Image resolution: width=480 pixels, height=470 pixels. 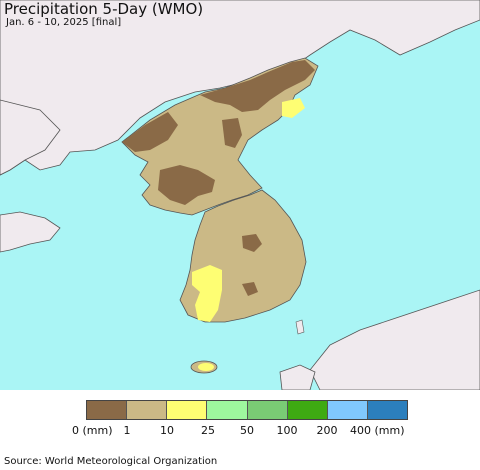 What do you see at coordinates (257, 86) in the screenshot?
I see `nk-dry-north` at bounding box center [257, 86].